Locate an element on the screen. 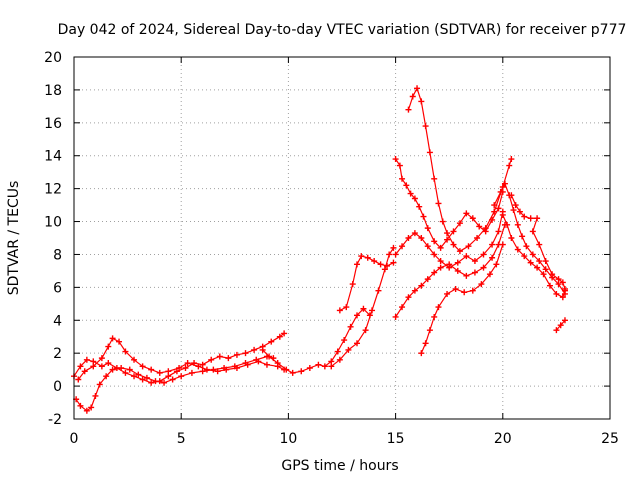 The height and width of the screenshot is (480, 640). y-tick-label: 8 is located at coordinates (57, 255).